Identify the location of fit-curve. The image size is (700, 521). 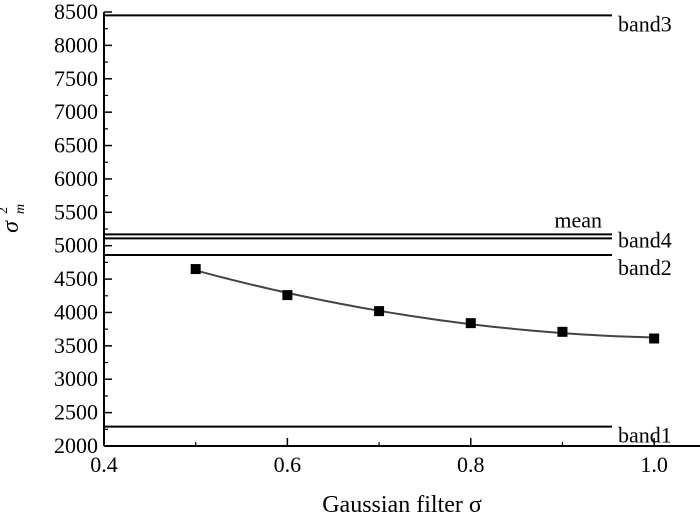
(425, 304).